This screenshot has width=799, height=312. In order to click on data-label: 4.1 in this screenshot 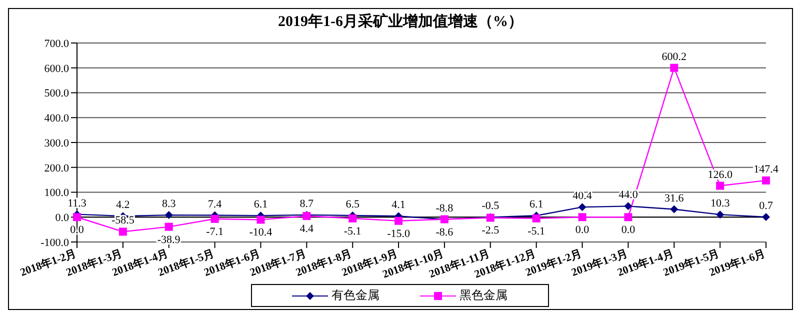, I will do `click(399, 205)`.